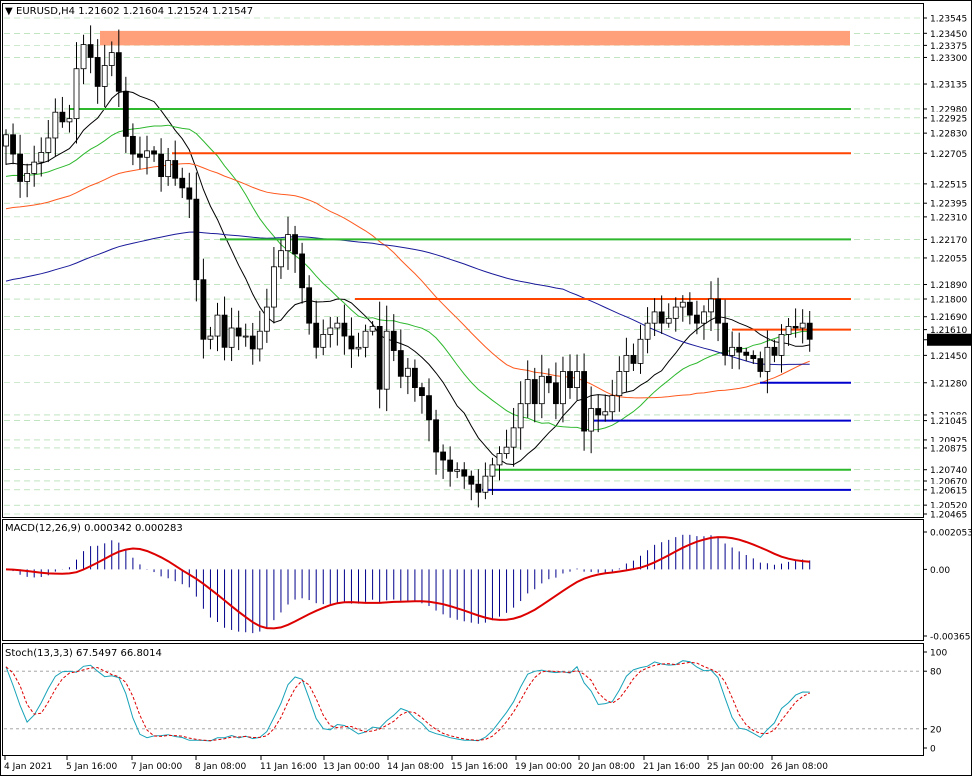  Describe the element at coordinates (415, 767) in the screenshot. I see `time-label: 14 Jan 08:00` at that location.